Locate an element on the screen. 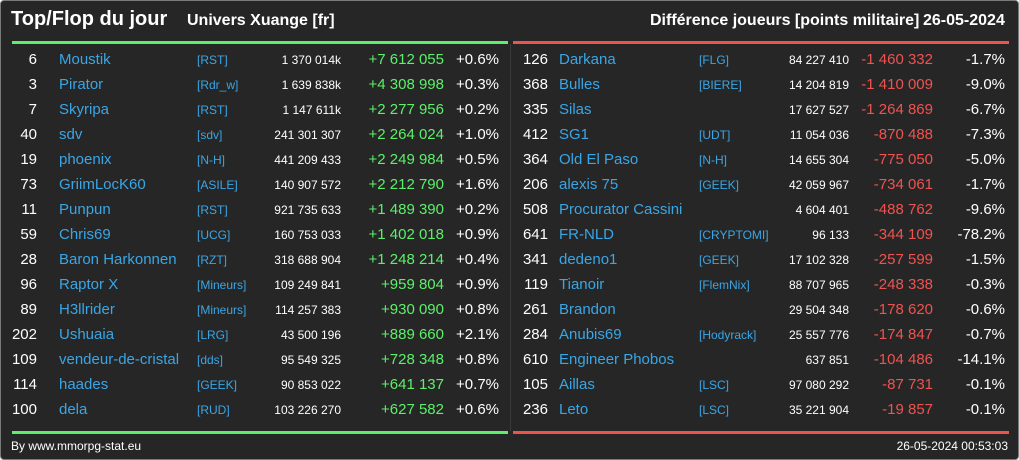 The image size is (1019, 460). player-name-link: Procurator Cassini is located at coordinates (621, 209).